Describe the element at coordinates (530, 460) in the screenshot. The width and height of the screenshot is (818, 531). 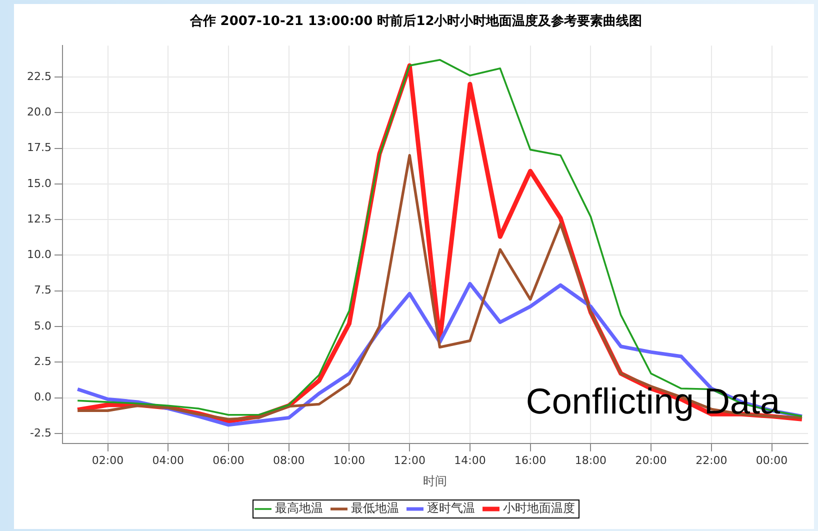
I see `x-tick-label: 16:00` at that location.